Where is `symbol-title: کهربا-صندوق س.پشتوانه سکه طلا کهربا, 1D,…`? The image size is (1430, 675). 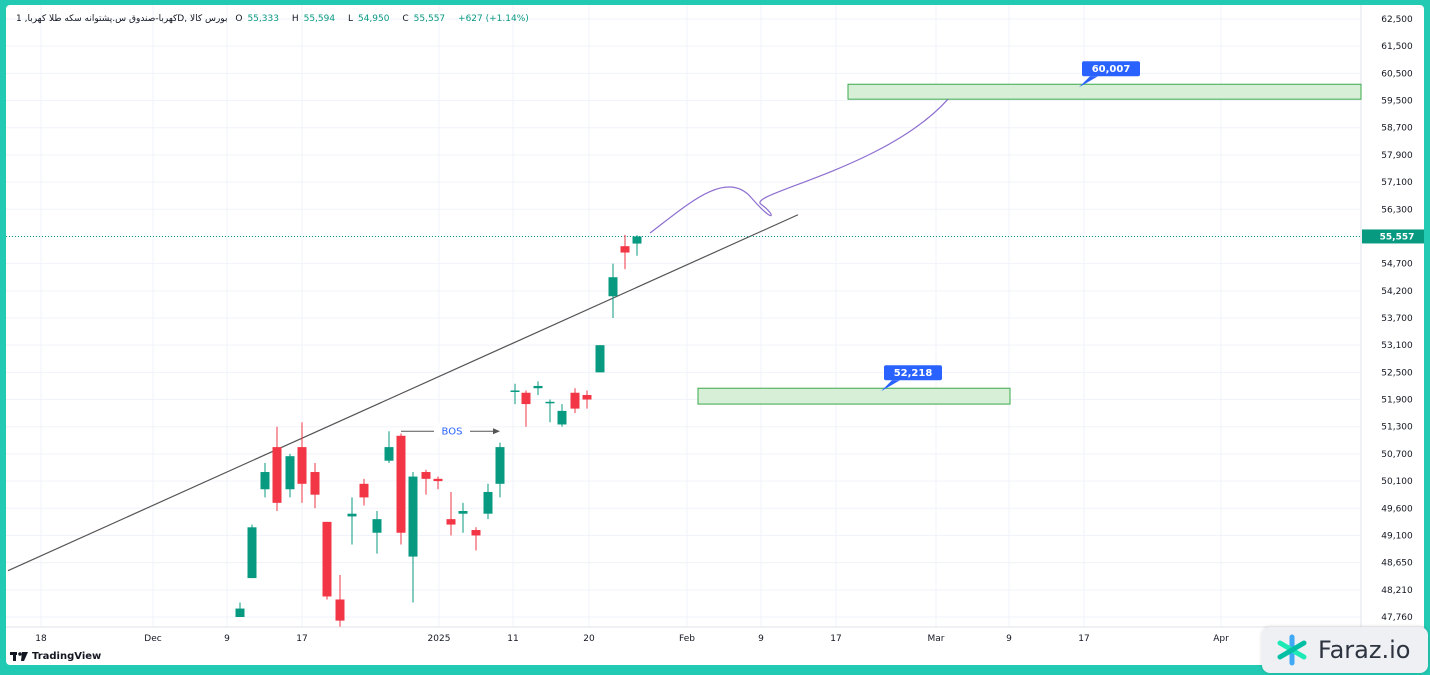 symbol-title: کهربا-صندوق س.پشتوانه سکه طلا کهربا, 1D,… is located at coordinates (122, 19).